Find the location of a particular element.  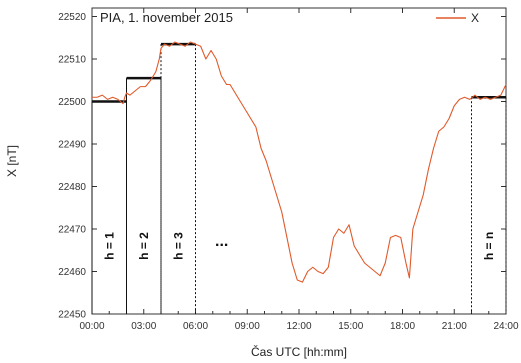

window-label: h = 3 is located at coordinates (178, 246).